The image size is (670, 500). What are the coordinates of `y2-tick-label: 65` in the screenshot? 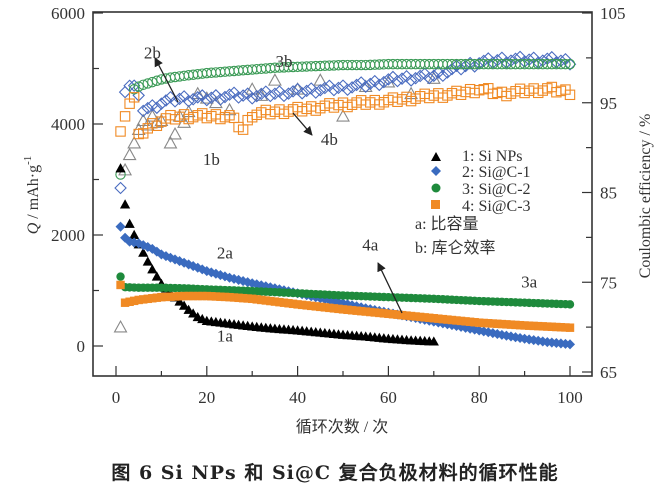 It's located at (608, 372).